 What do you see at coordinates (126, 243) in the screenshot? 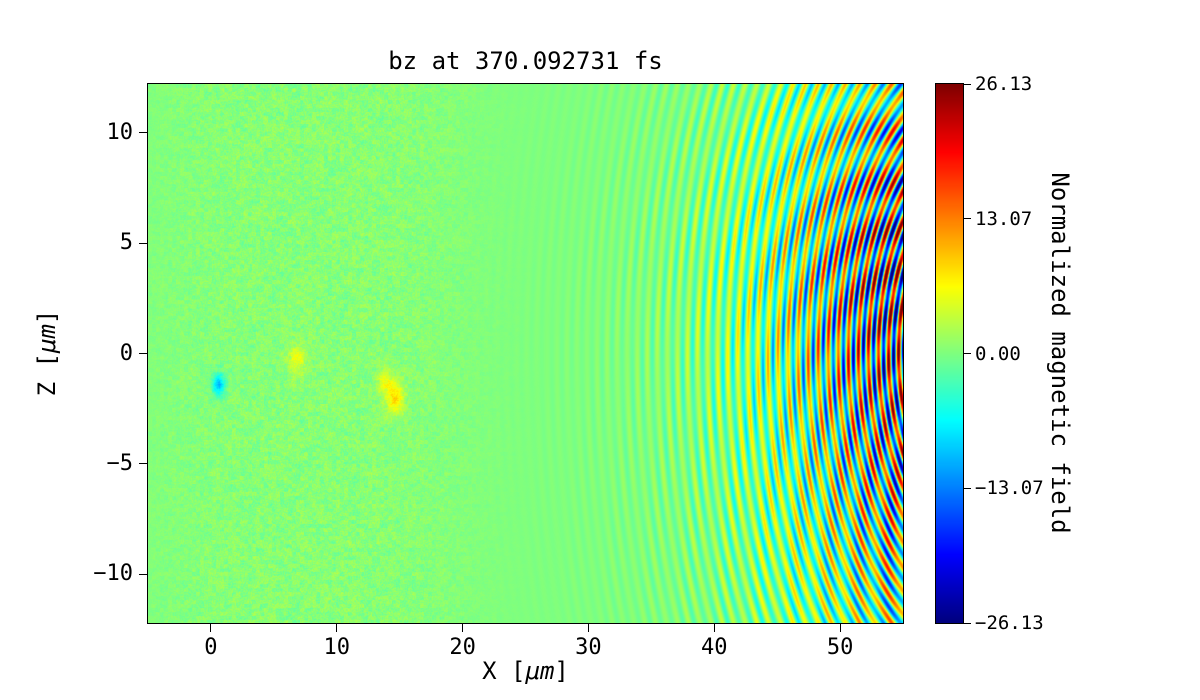
I see `y-tick-label: 5` at bounding box center [126, 243].